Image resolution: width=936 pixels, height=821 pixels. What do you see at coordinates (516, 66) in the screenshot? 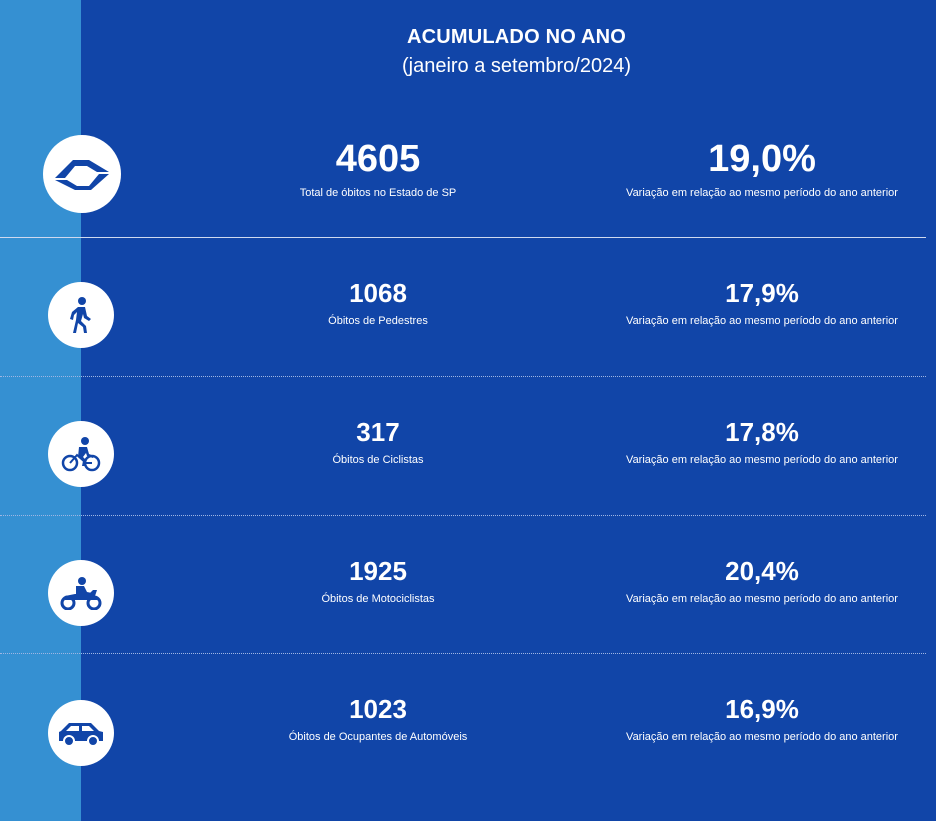
I see `page-subtitle: (janeiro a setembro/2024)` at bounding box center [516, 66].